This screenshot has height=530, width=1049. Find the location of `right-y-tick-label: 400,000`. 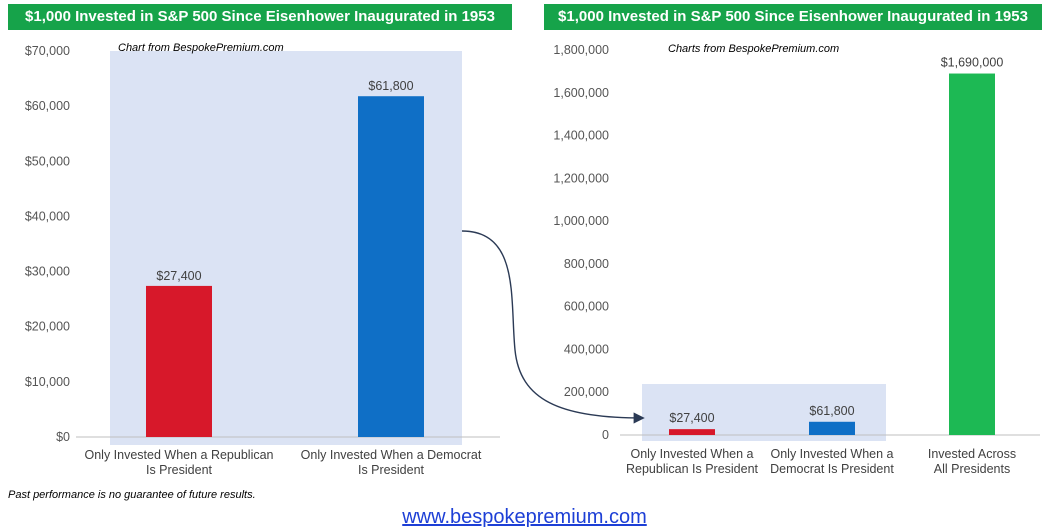

right-y-tick-label: 400,000 is located at coordinates (586, 349).